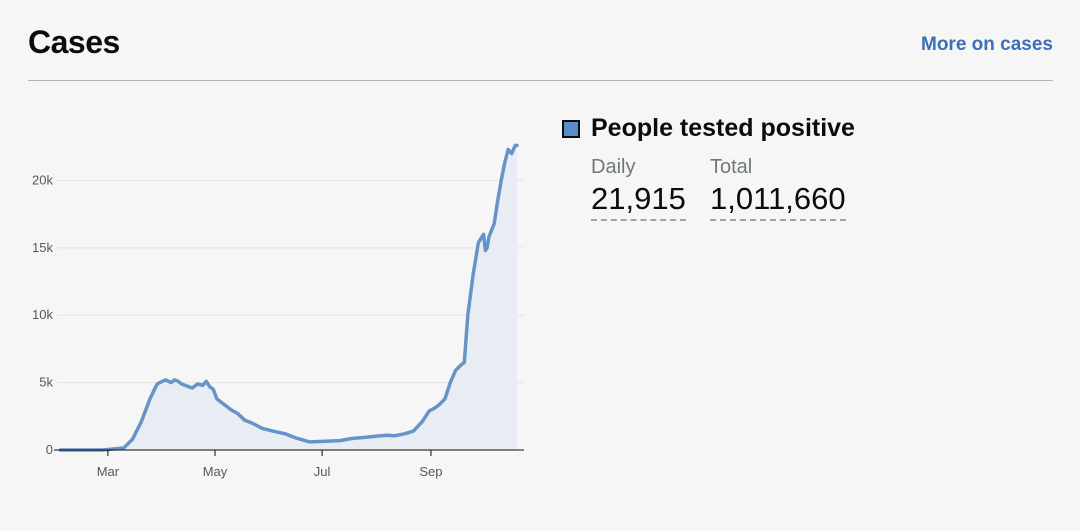  I want to click on x-tick-label: May, so click(215, 471).